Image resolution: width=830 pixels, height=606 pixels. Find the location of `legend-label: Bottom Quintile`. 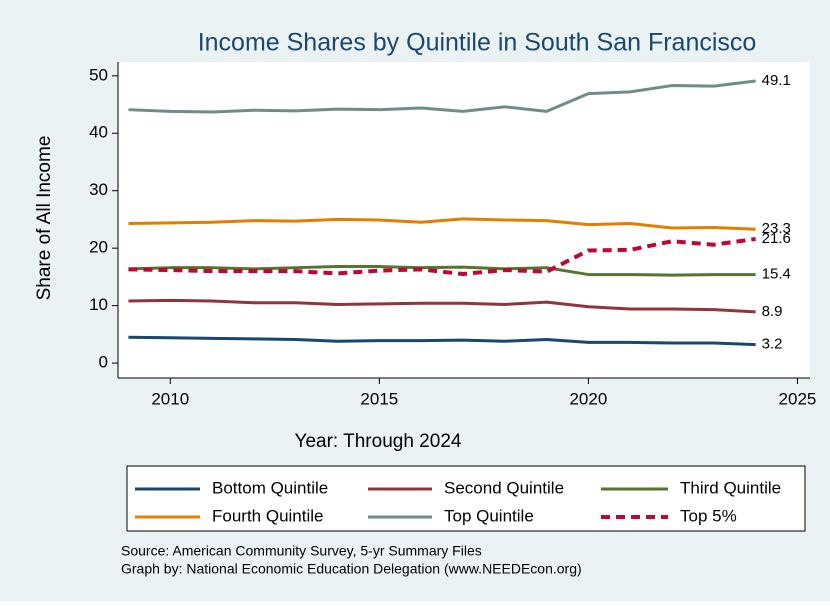

legend-label: Bottom Quintile is located at coordinates (270, 487).